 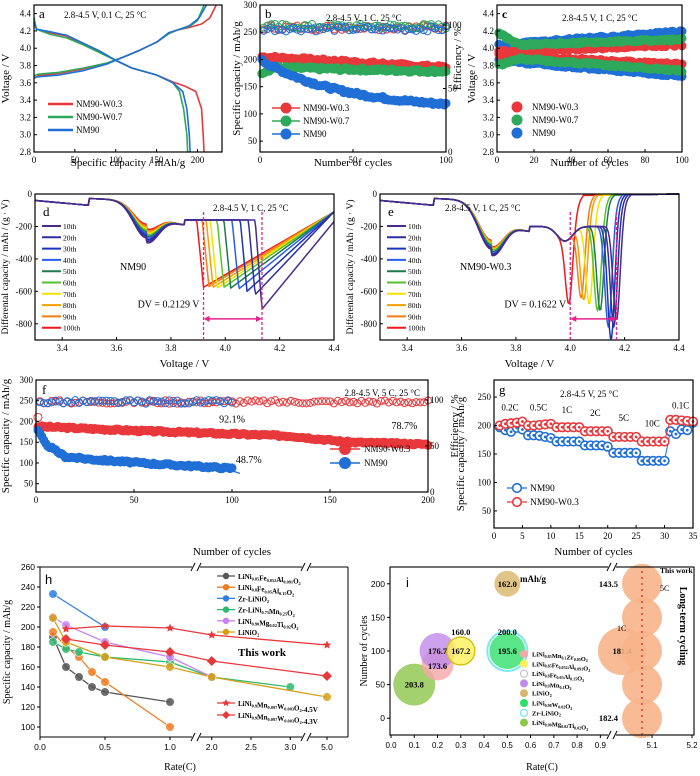 I want to click on axis-break-mask, so click(x=196, y=737).